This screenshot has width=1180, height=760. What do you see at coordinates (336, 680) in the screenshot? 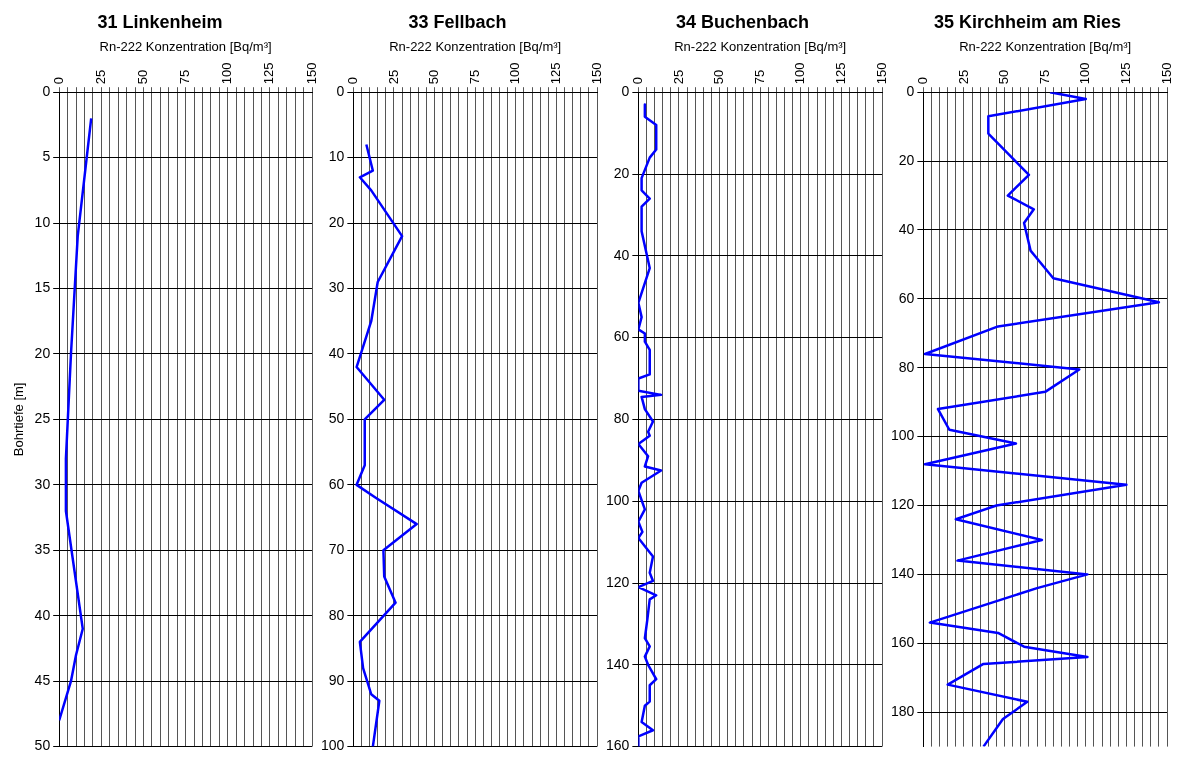
I see `y-tick-label: 90` at bounding box center [336, 680].